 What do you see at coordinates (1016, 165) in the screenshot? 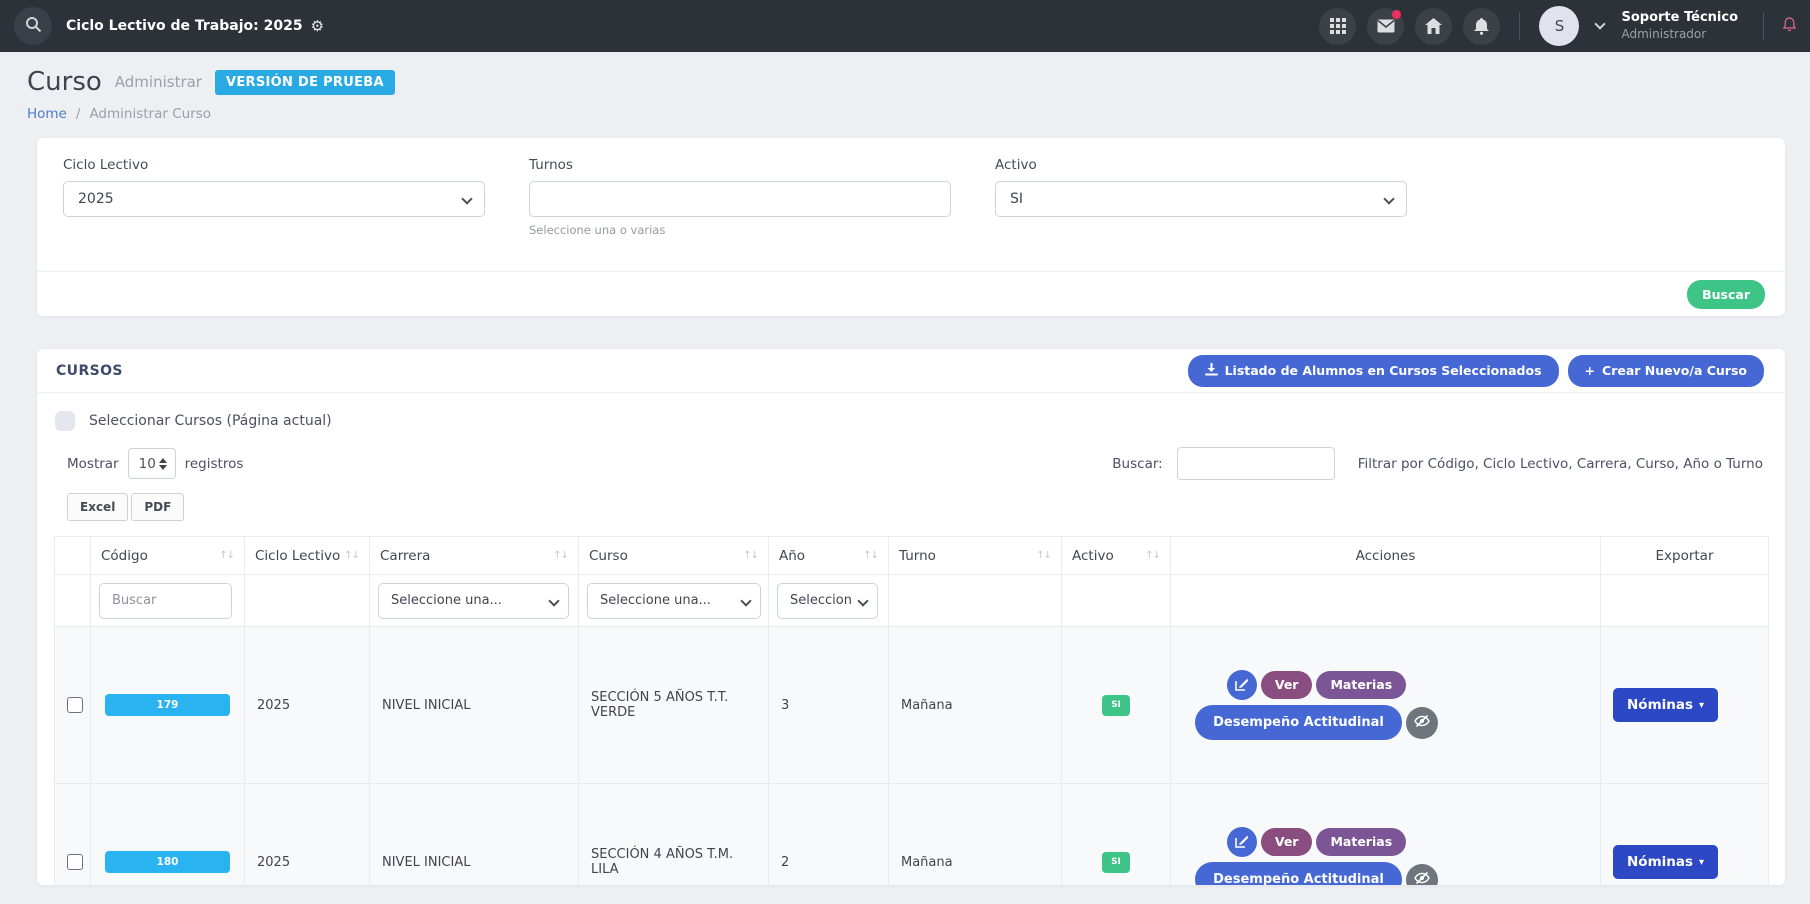
I see `activo-label: Activo` at bounding box center [1016, 165].